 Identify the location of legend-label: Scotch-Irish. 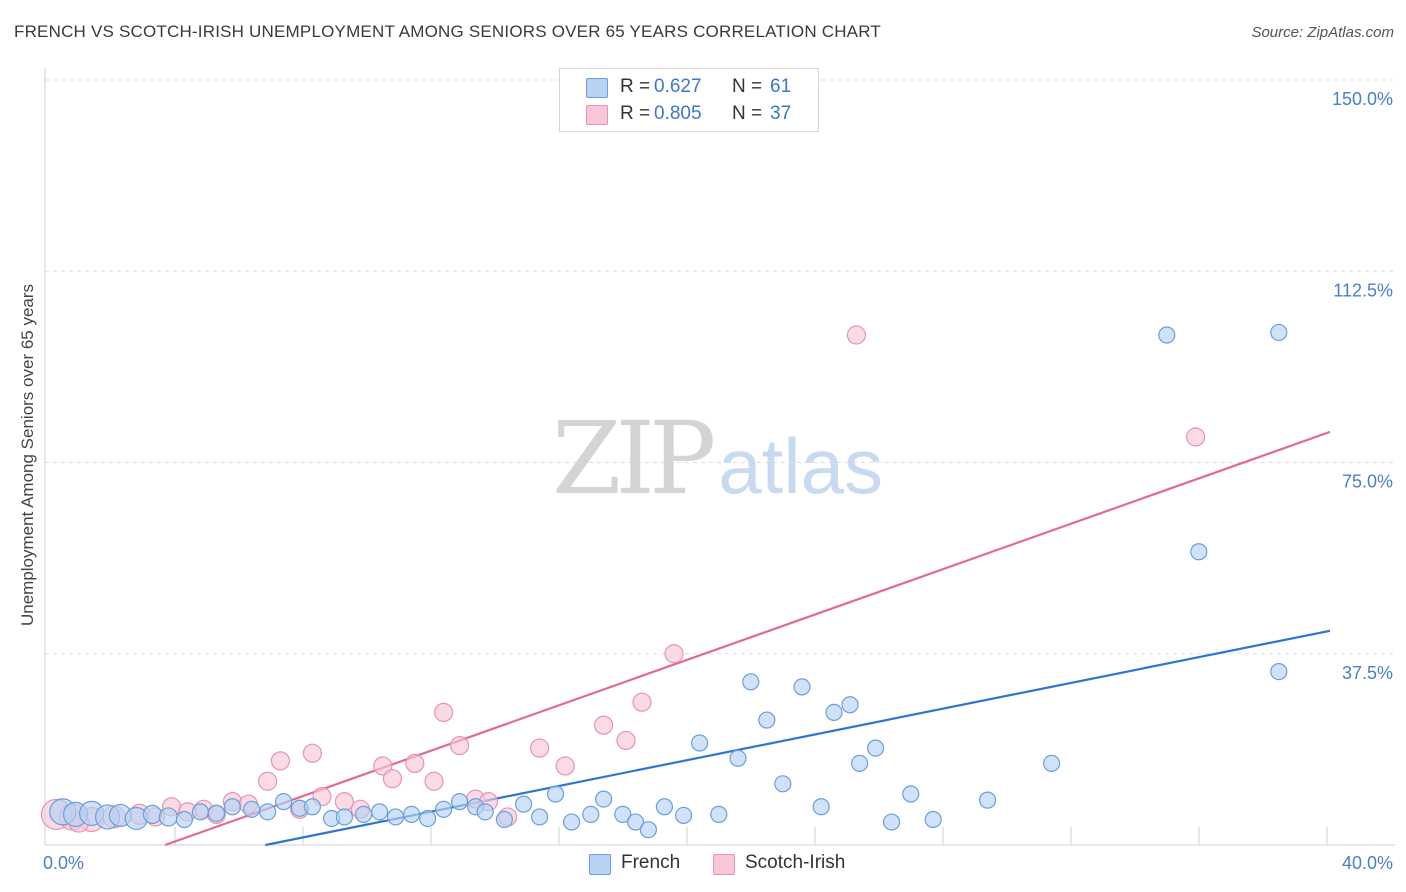
(795, 862).